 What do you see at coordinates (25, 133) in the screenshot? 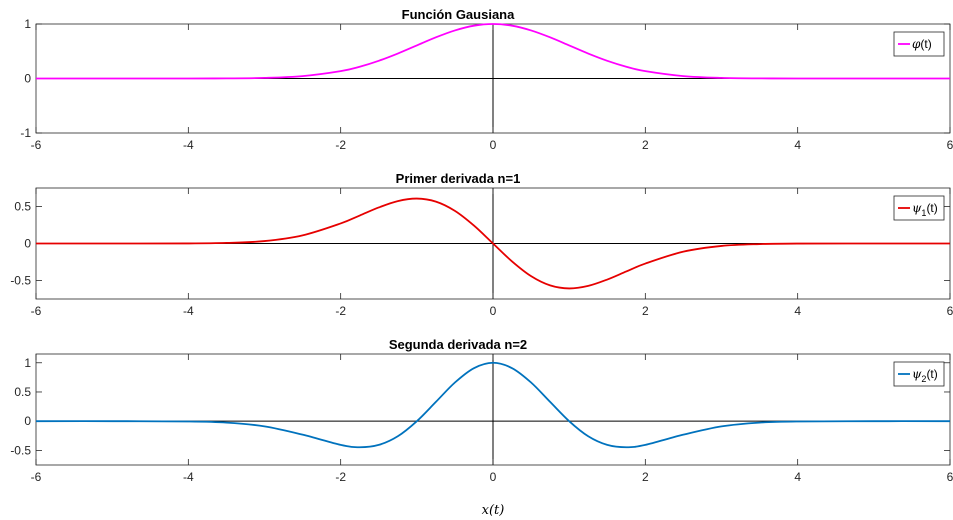
I see `y-tick-label: -1` at bounding box center [25, 133].